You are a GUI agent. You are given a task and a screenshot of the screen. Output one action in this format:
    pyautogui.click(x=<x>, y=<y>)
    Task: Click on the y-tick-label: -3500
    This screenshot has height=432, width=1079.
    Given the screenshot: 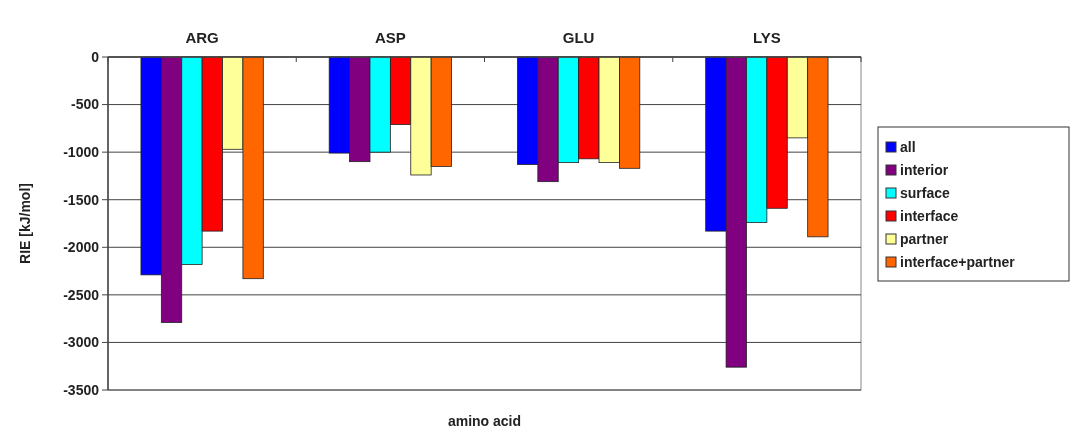 What is the action you would take?
    pyautogui.click(x=81, y=389)
    